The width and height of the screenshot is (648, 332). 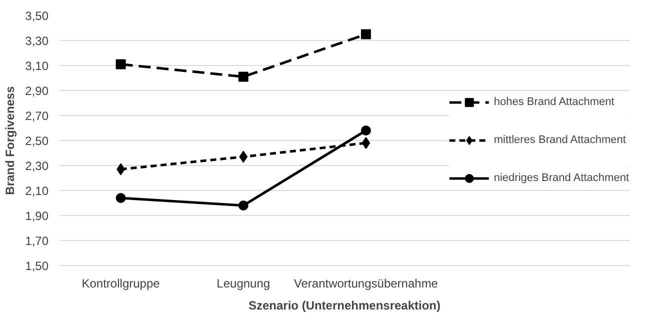 What do you see at coordinates (37, 66) in the screenshot?
I see `y-tick-label: 3,10` at bounding box center [37, 66].